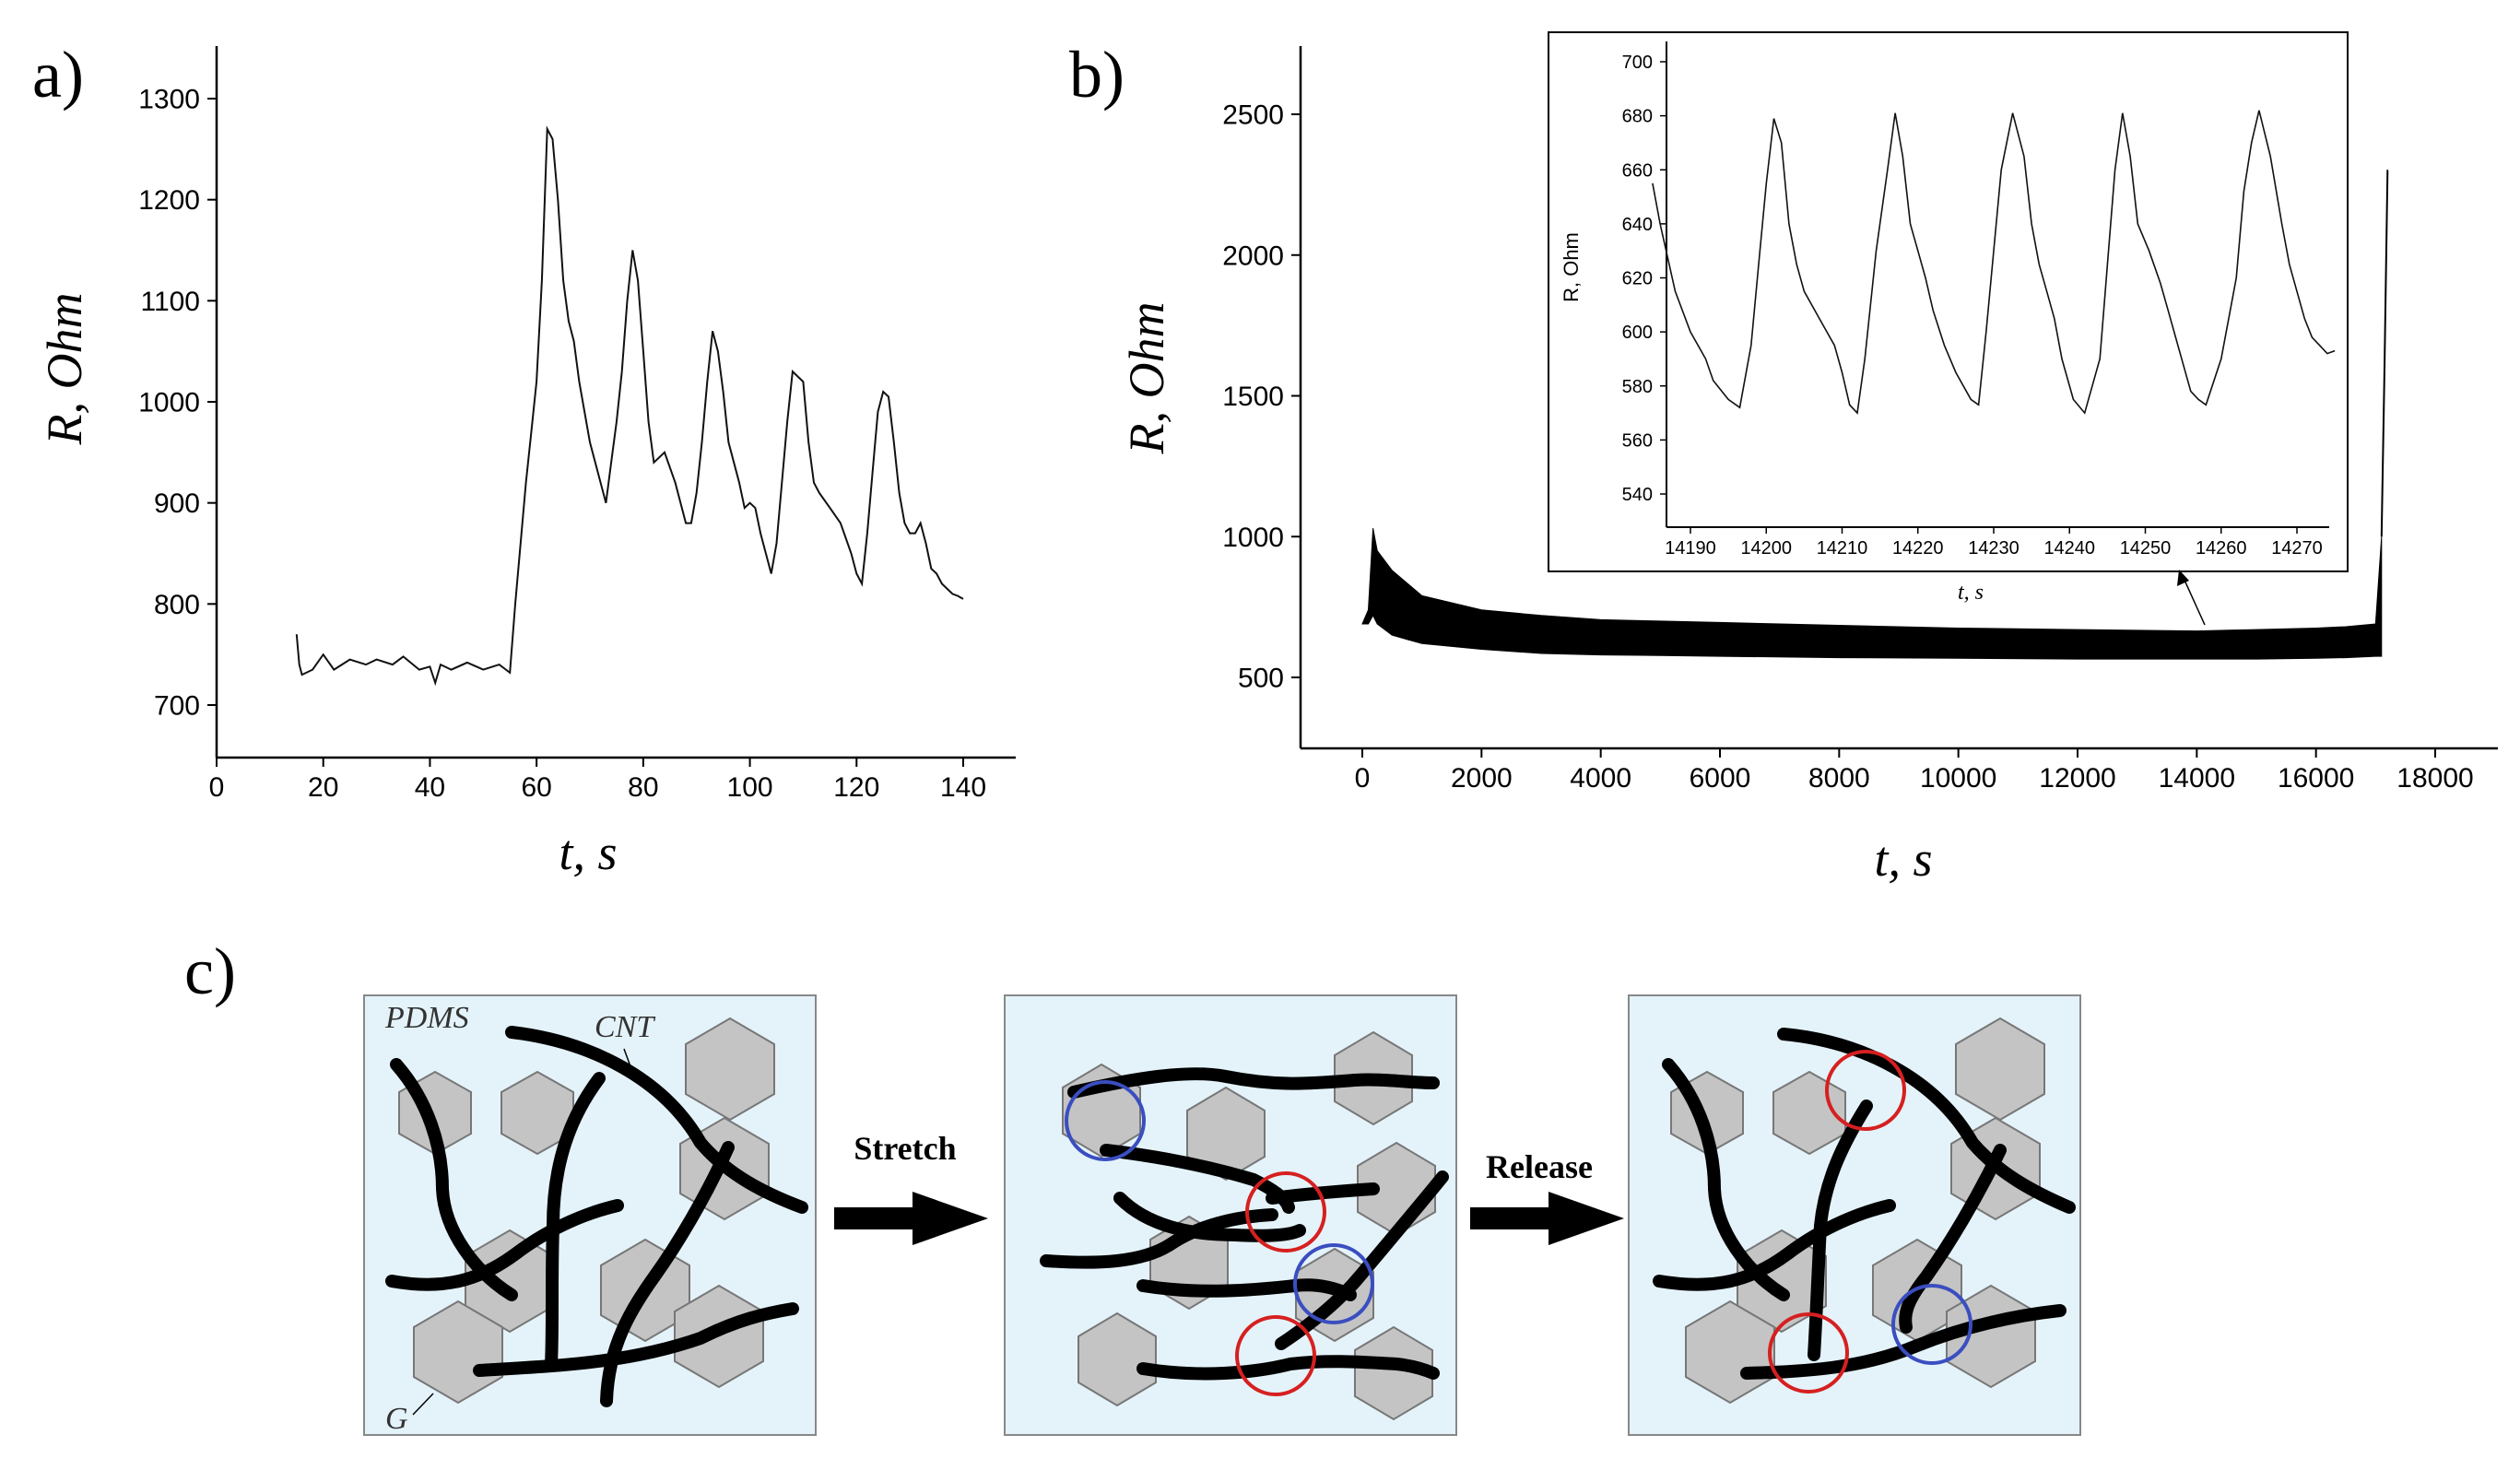  I want to click on y-tick-label: 680, so click(1637, 117).